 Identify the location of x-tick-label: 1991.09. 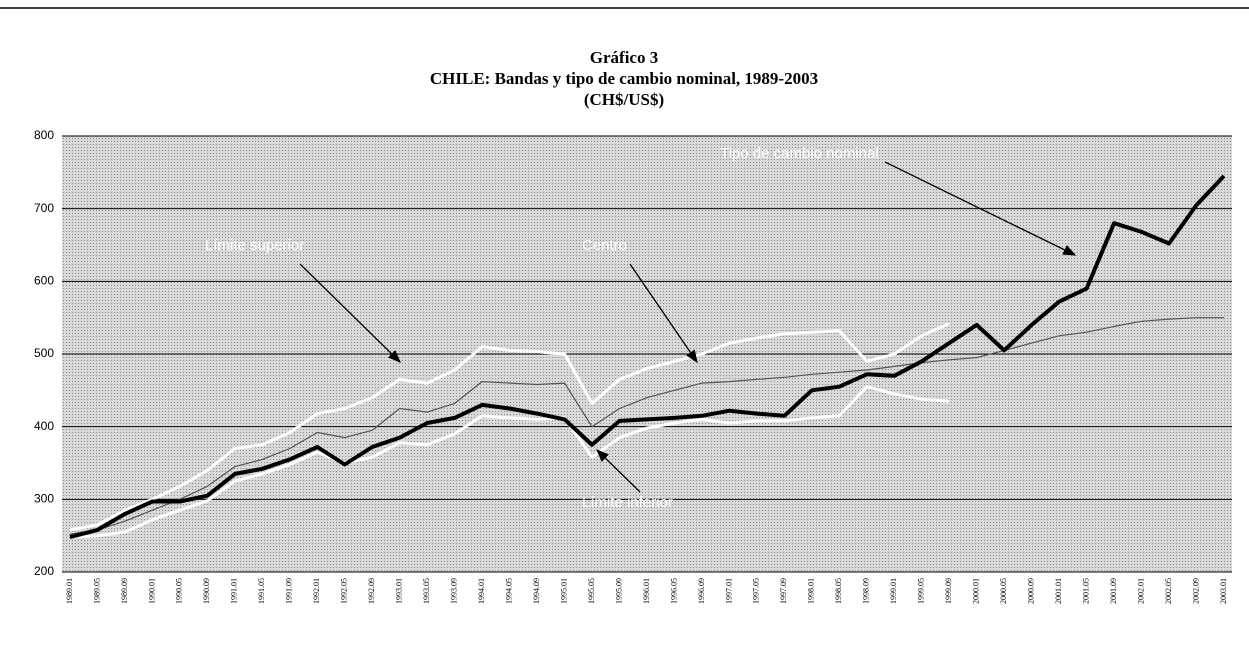
(289, 591).